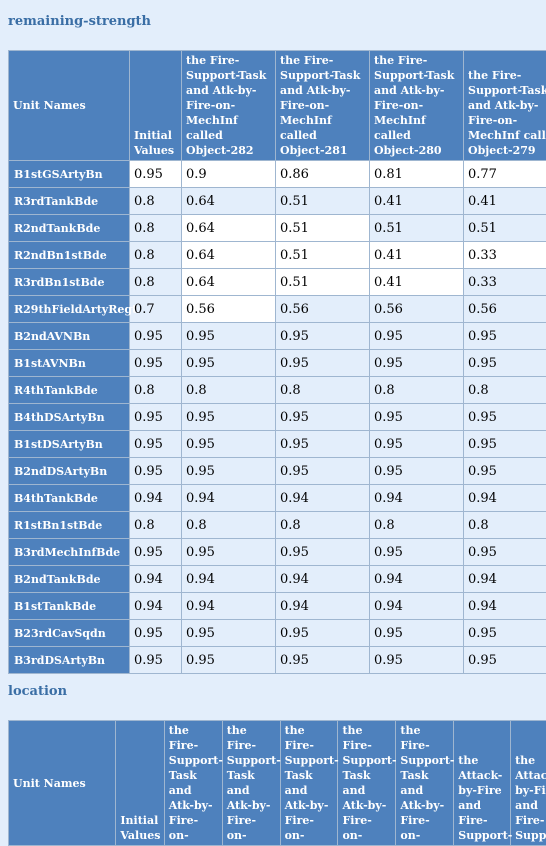  What do you see at coordinates (69, 660) in the screenshot?
I see `unit-name-cell: B3rdDSArtyBn` at bounding box center [69, 660].